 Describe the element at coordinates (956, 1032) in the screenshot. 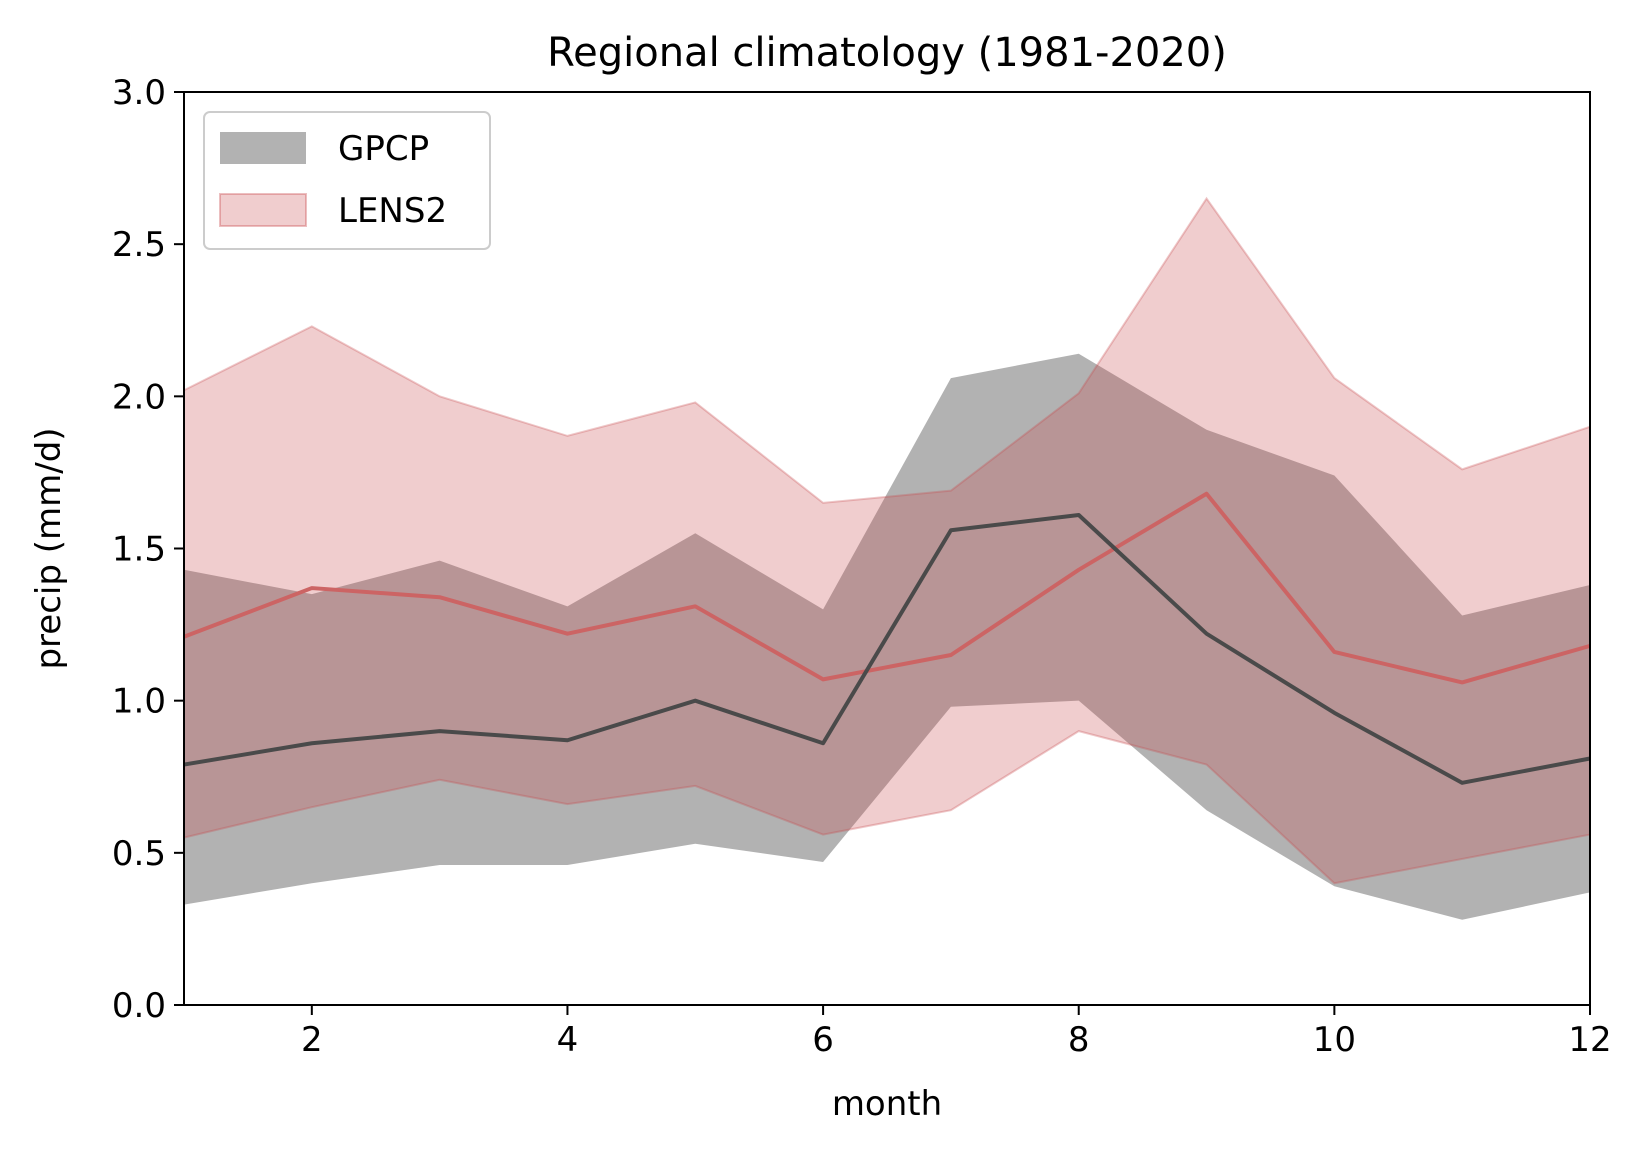

I see `x-axis: 2 4 6 8 10 12` at that location.